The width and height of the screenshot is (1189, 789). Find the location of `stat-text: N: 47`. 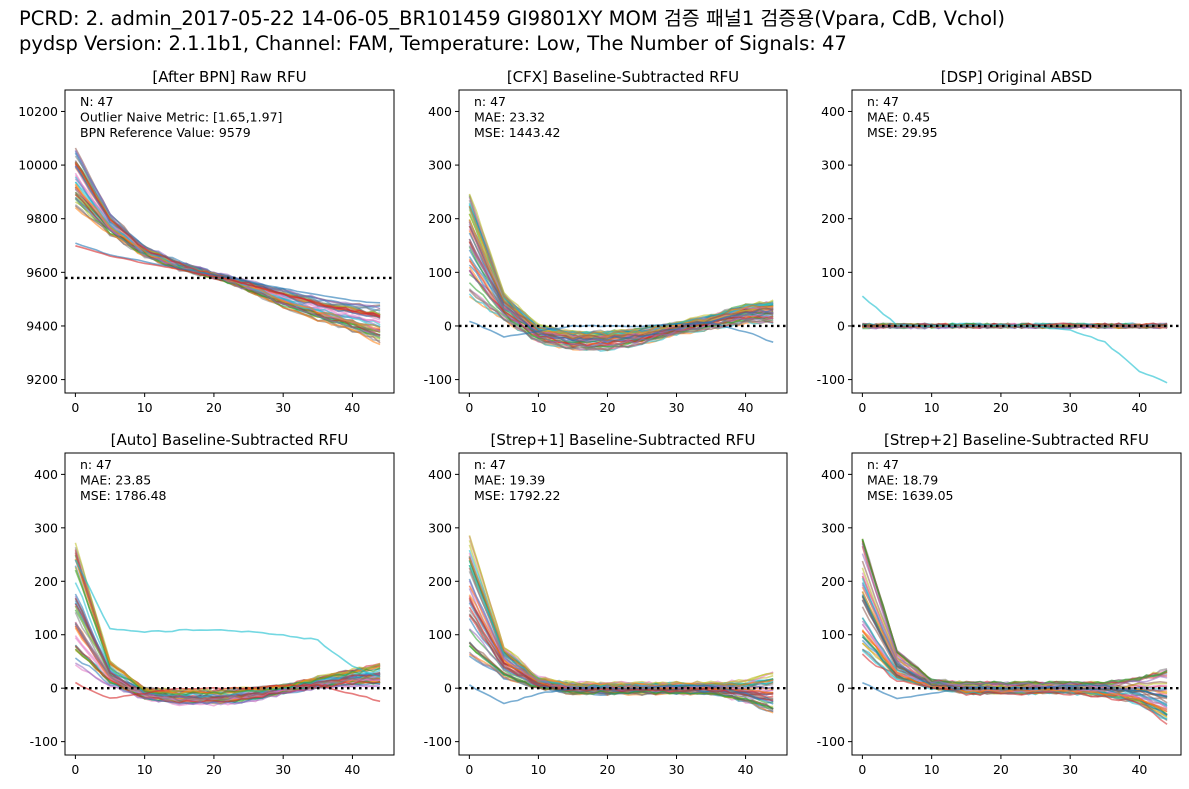

stat-text: N: 47 is located at coordinates (96, 101).